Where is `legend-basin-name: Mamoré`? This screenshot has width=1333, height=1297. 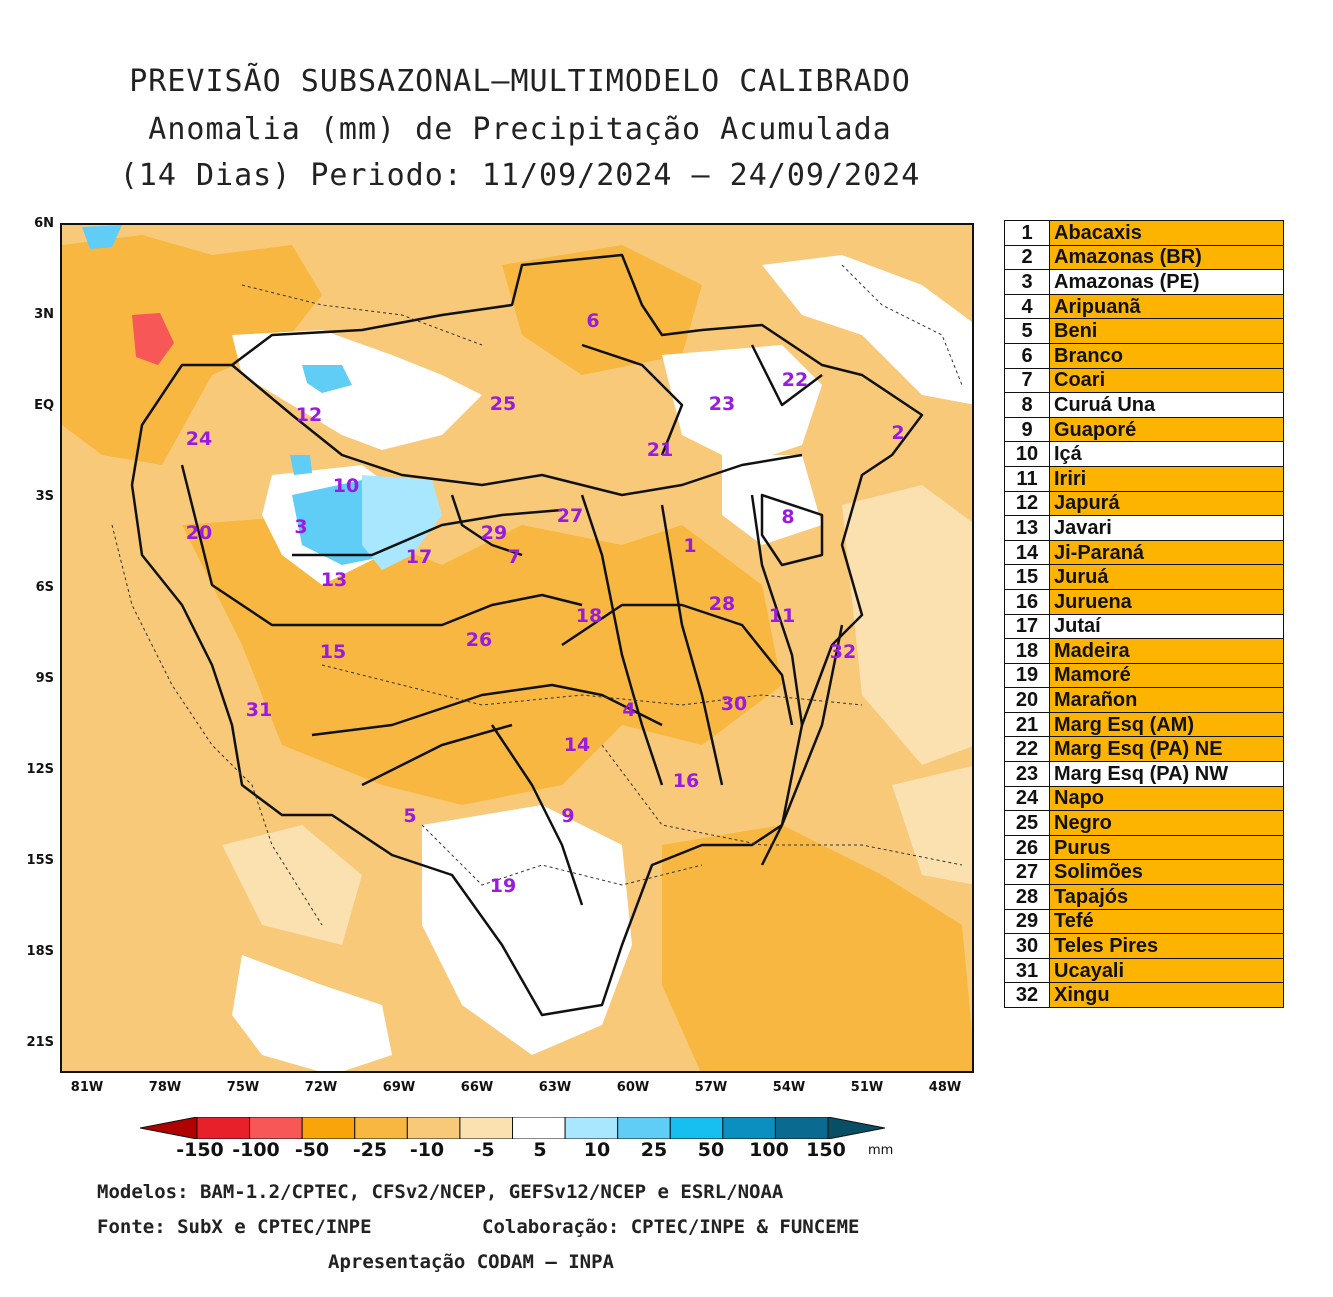 legend-basin-name: Mamoré is located at coordinates (1166, 675).